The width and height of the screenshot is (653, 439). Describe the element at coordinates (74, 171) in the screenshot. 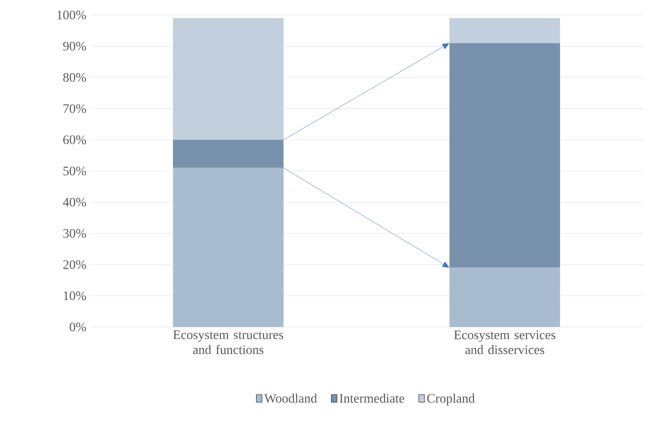

I see `y-tick-label: 50%` at that location.